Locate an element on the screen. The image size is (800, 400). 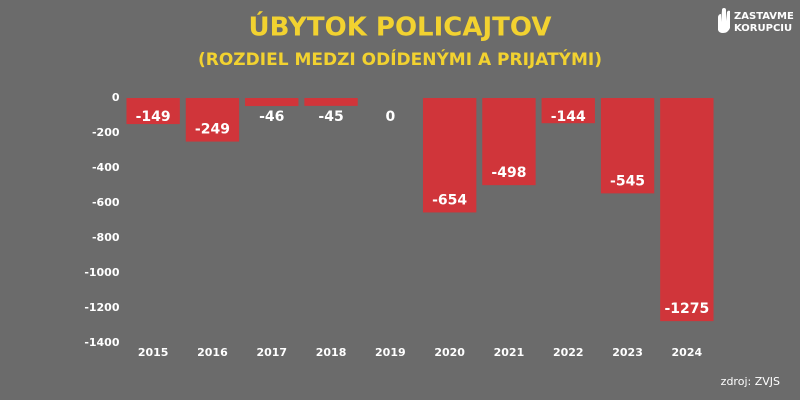
data-label: -149 is located at coordinates (153, 117).